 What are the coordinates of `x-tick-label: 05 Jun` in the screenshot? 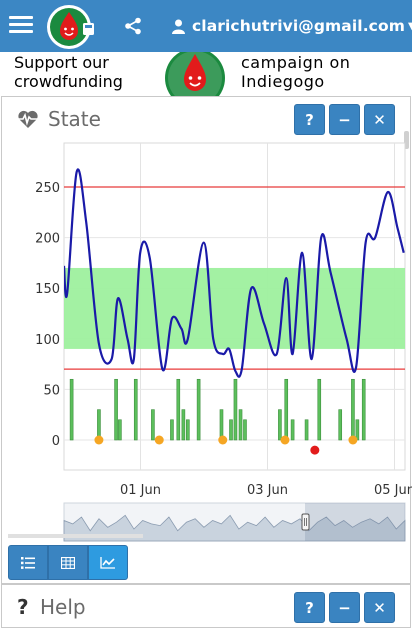 It's located at (393, 490).